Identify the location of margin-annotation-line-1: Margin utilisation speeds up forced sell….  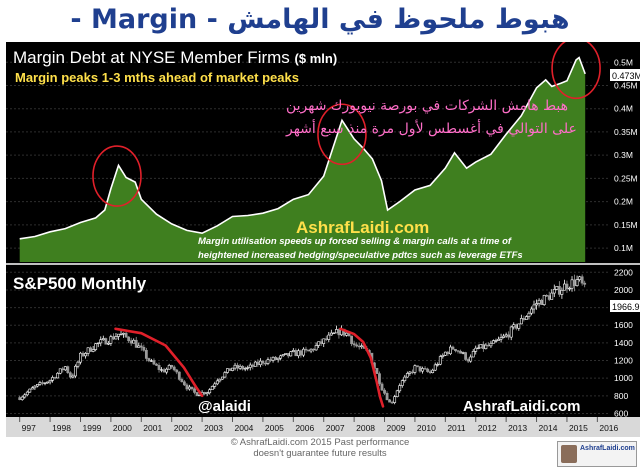
(355, 241).